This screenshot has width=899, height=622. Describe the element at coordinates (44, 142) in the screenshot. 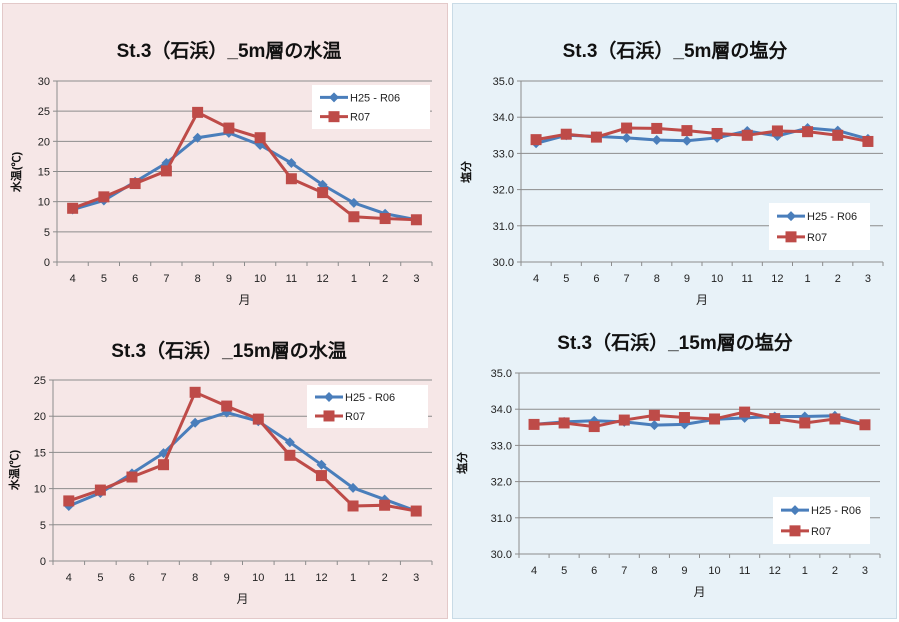

I see `y-tick-label: 20` at that location.